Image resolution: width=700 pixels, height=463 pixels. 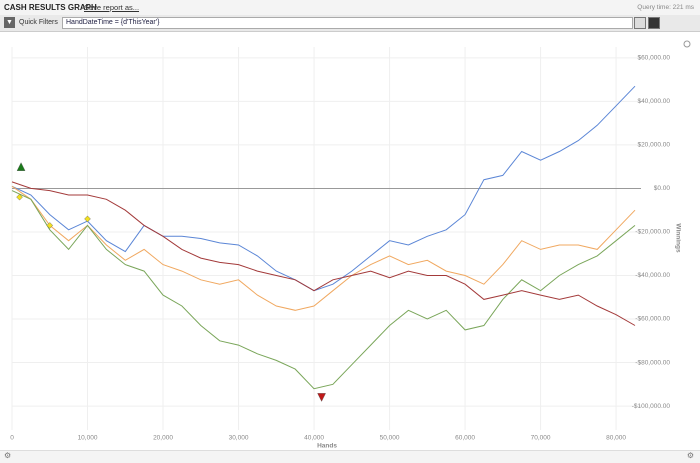 What do you see at coordinates (652, 232) in the screenshot?
I see `y-tick-label: -$20,000.00` at bounding box center [652, 232].